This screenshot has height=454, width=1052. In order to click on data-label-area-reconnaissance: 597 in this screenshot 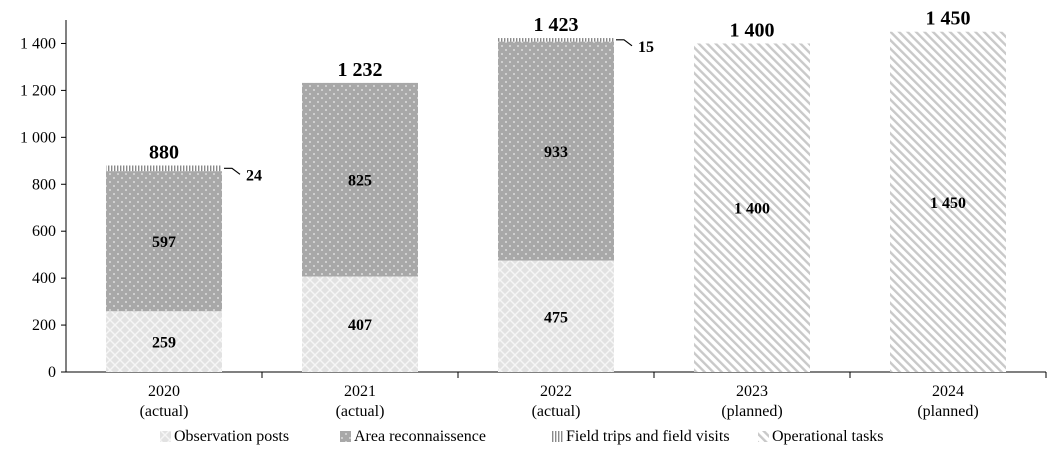, I will do `click(164, 242)`.